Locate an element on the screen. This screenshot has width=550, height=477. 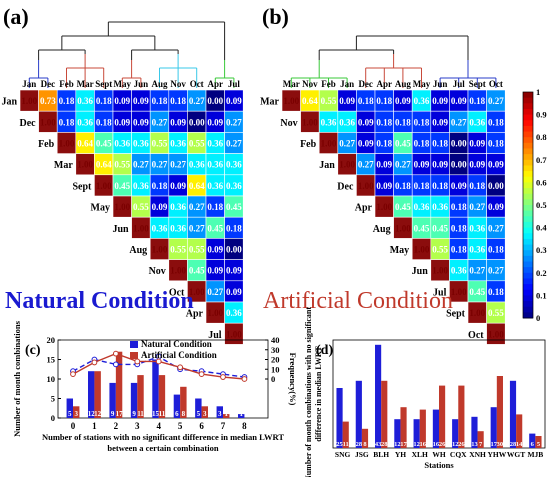
heatmap-col-label: Dec is located at coordinates (48, 84).